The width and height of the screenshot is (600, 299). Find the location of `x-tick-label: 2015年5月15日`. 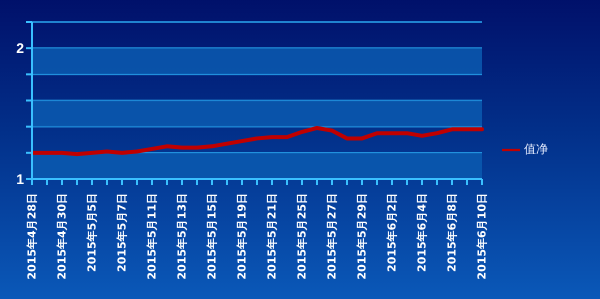

x-tick-label: 2015年5月15日 is located at coordinates (212, 236).